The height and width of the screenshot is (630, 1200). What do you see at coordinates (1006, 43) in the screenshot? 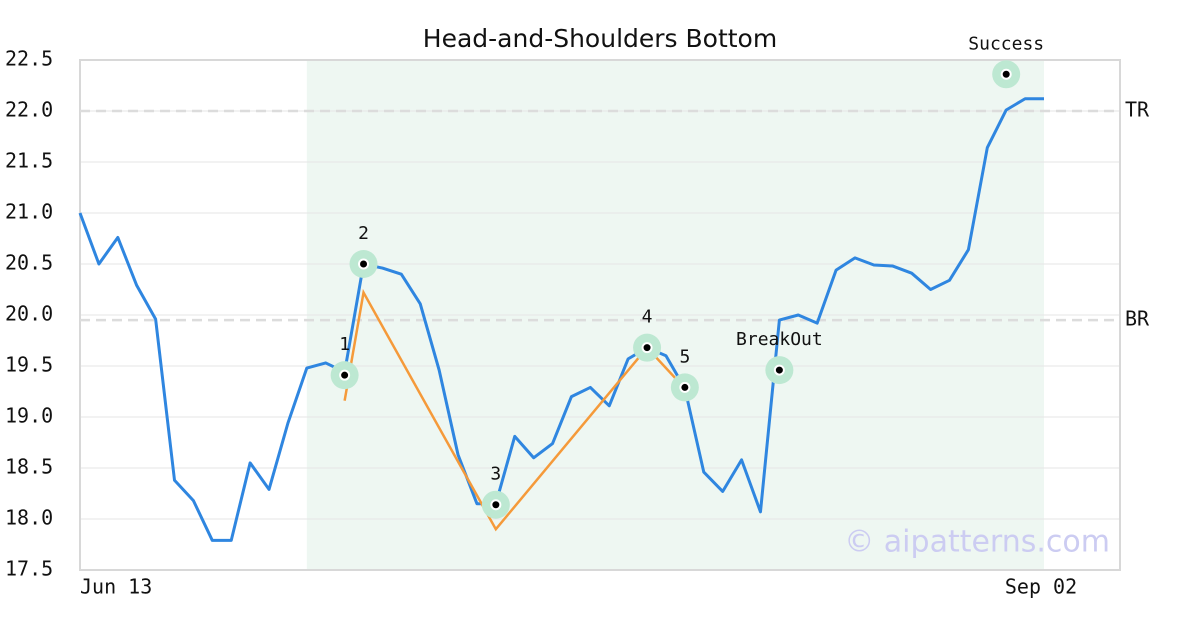
I see `marker-label: Success` at bounding box center [1006, 43].